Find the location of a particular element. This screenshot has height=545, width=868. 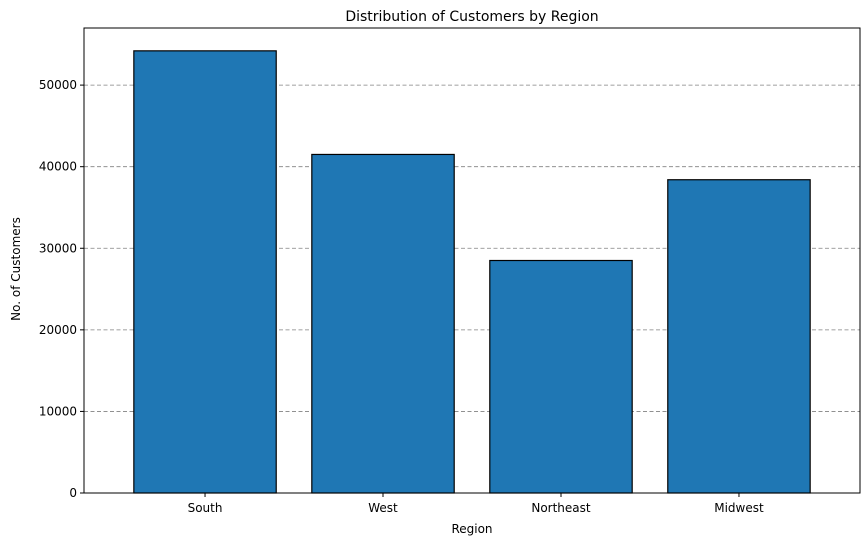

x-tick-label: West is located at coordinates (383, 508).